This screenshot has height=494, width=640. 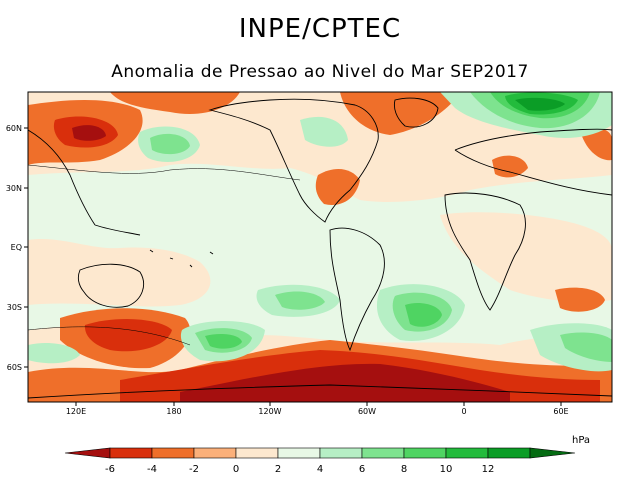 What do you see at coordinates (14, 188) in the screenshot?
I see `lat-label: 30N` at bounding box center [14, 188].